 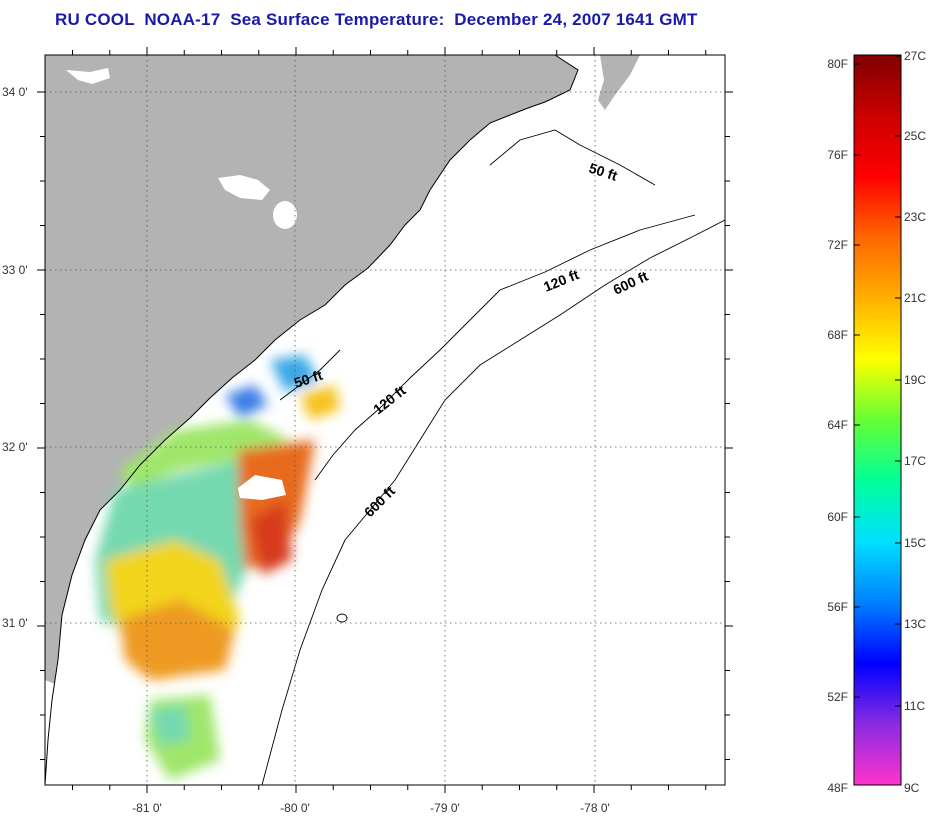 What do you see at coordinates (837, 155) in the screenshot?
I see `colorbar-f-label: 76F` at bounding box center [837, 155].